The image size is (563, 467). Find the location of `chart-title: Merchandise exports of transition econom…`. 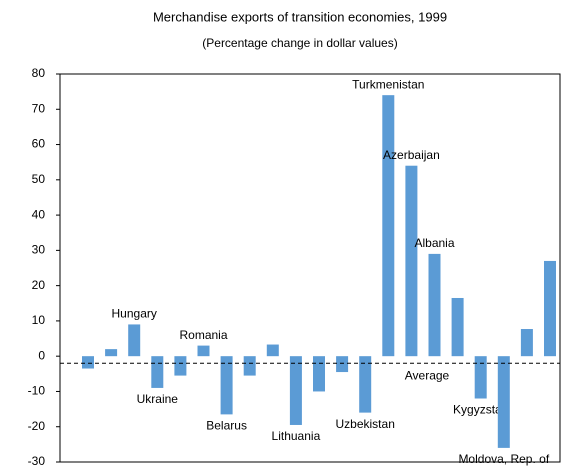

chart-title: Merchandise exports of transition econom… is located at coordinates (300, 16).